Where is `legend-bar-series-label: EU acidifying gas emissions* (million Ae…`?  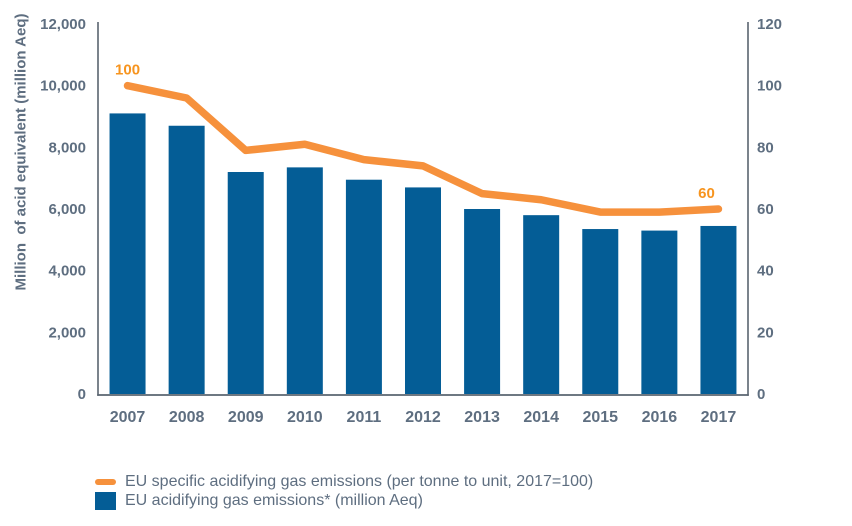
legend-bar-series-label: EU acidifying gas emissions* (million Ae… is located at coordinates (274, 500).